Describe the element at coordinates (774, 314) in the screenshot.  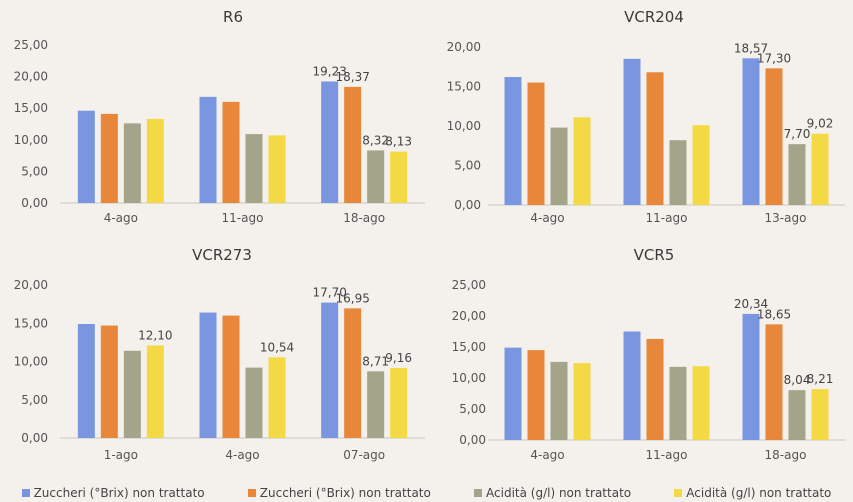
I see `data-label: 18,65` at that location.